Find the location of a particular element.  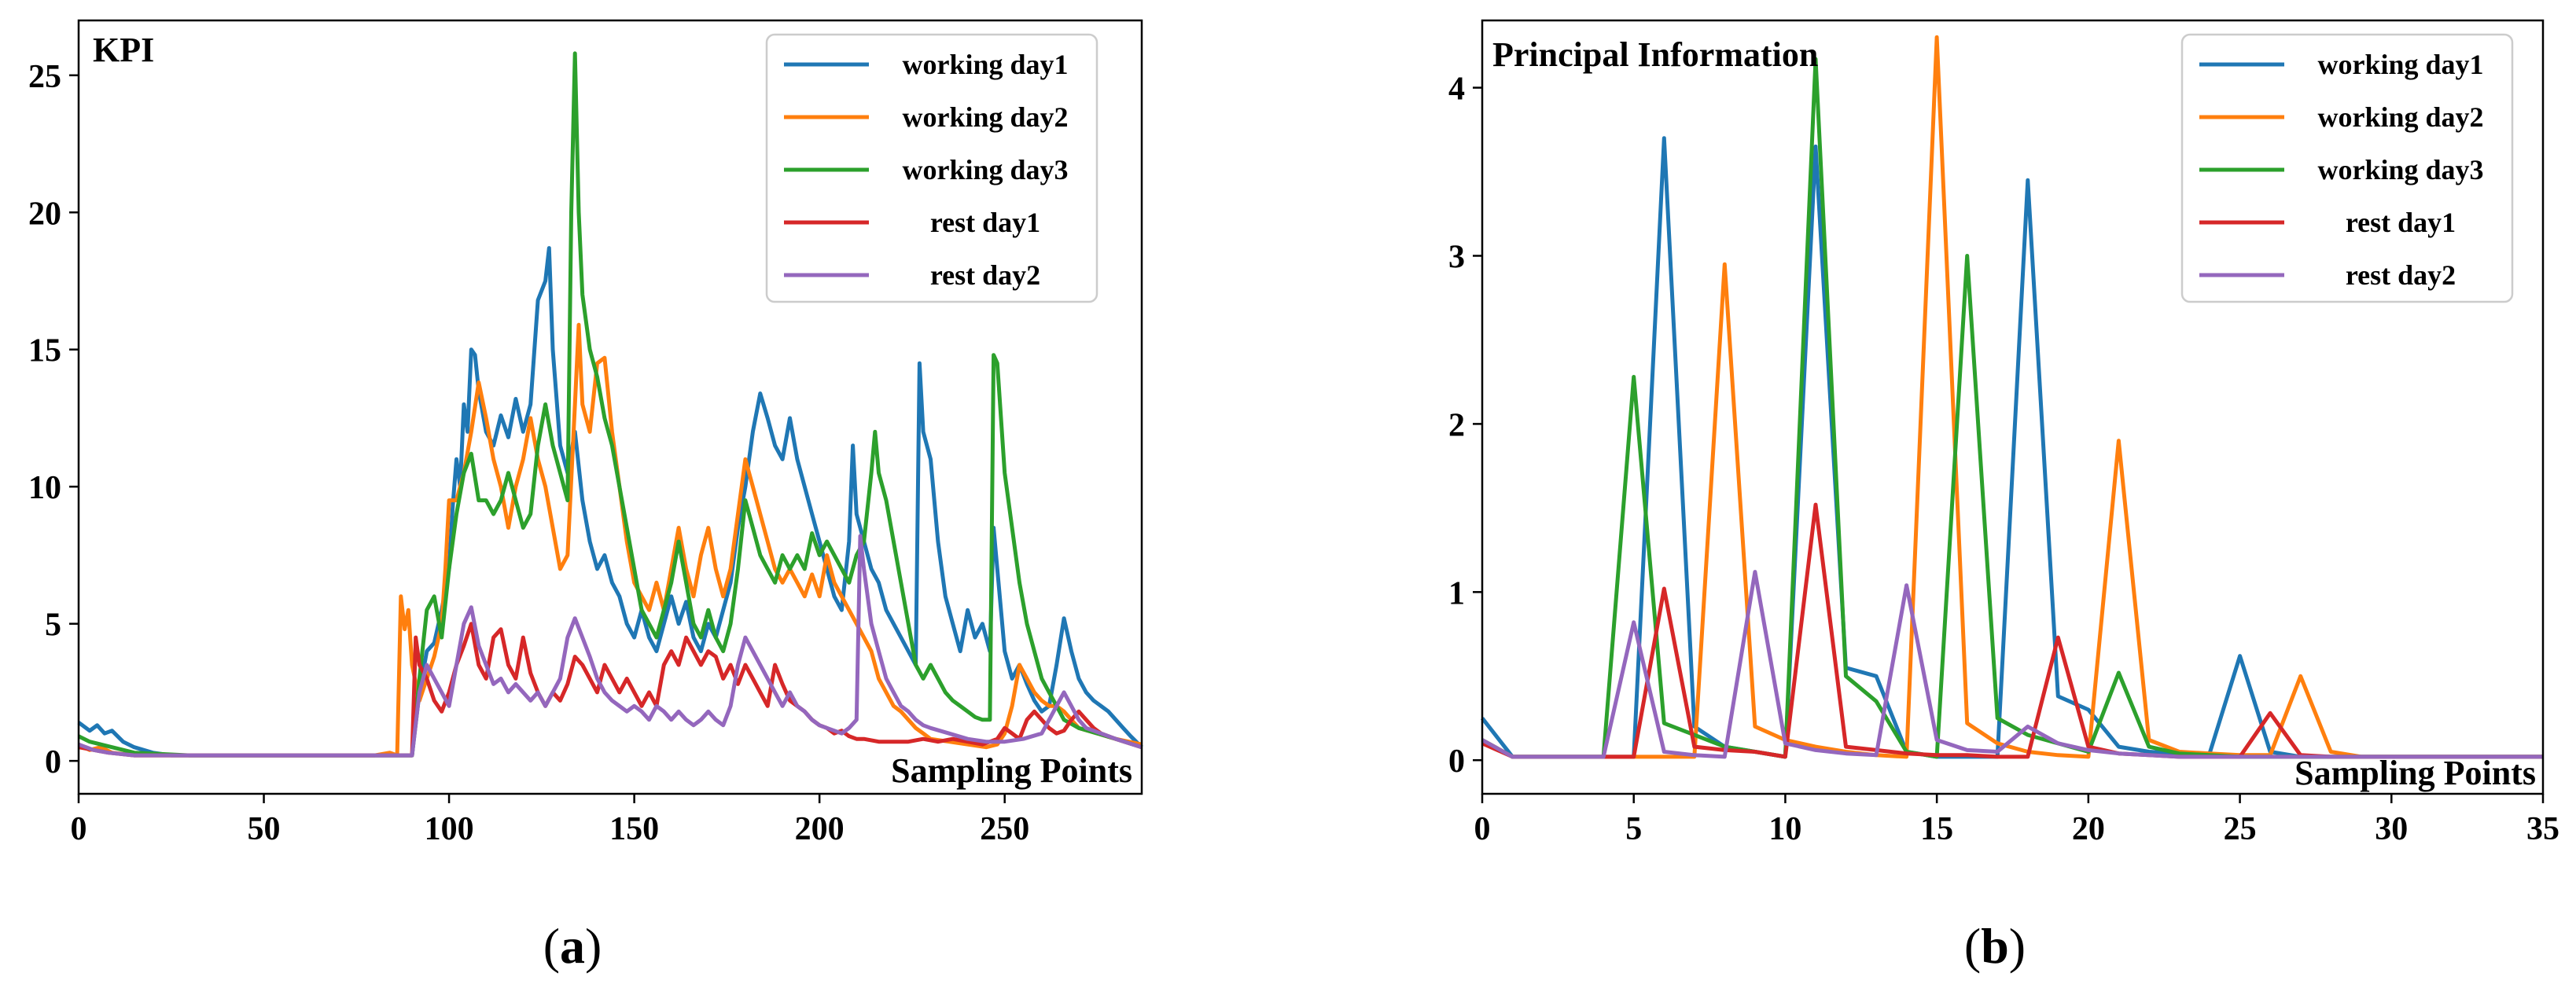

y-tick-label-b: 3 is located at coordinates (1456, 257).